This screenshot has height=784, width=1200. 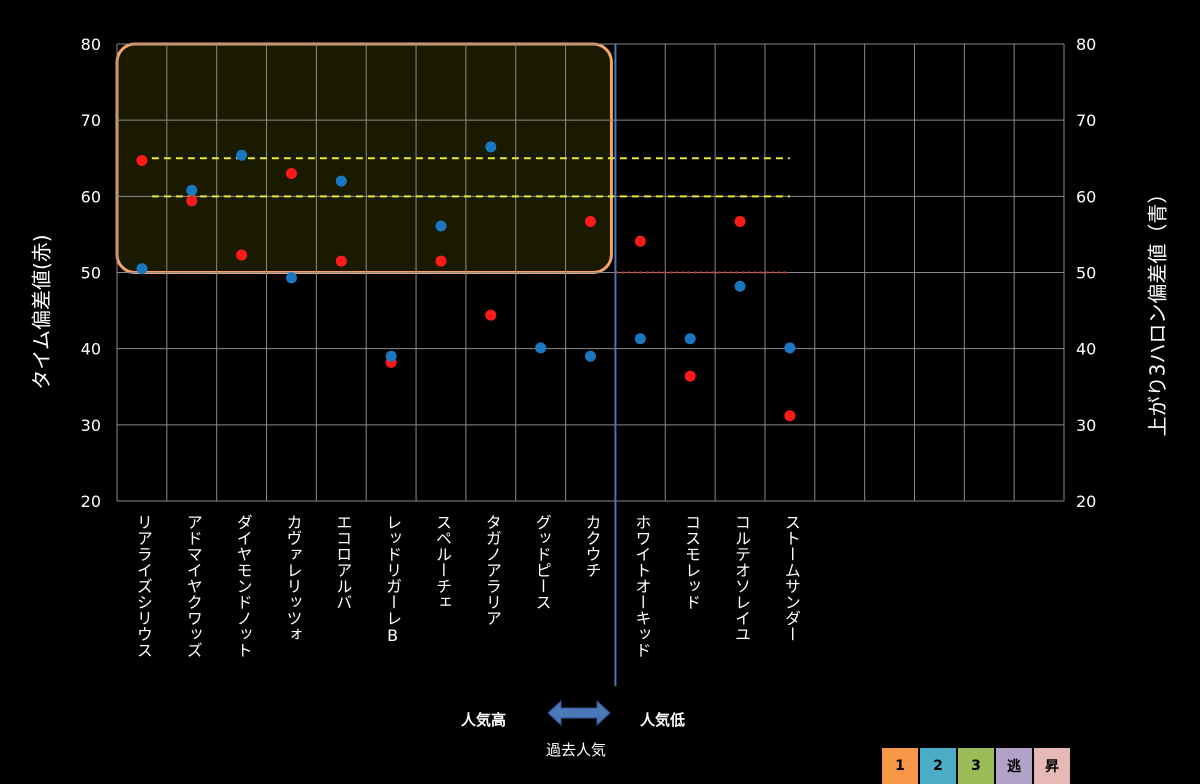 I want to click on x-category-label: エコロアルバ, so click(x=343, y=562).